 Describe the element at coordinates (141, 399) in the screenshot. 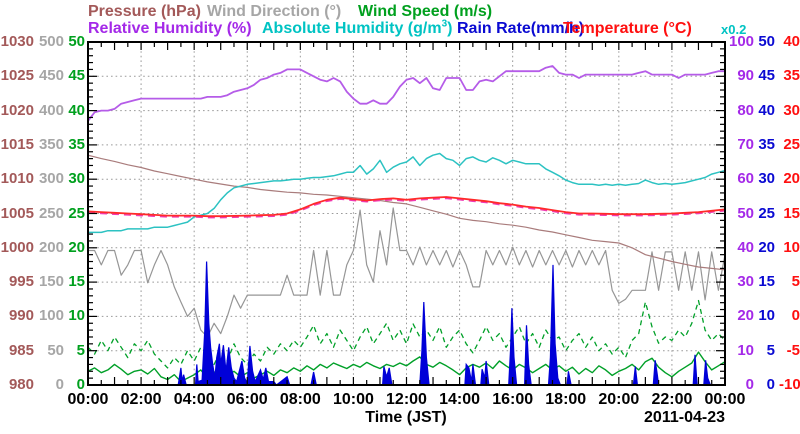

I see `time-tick-label: 02:00` at that location.